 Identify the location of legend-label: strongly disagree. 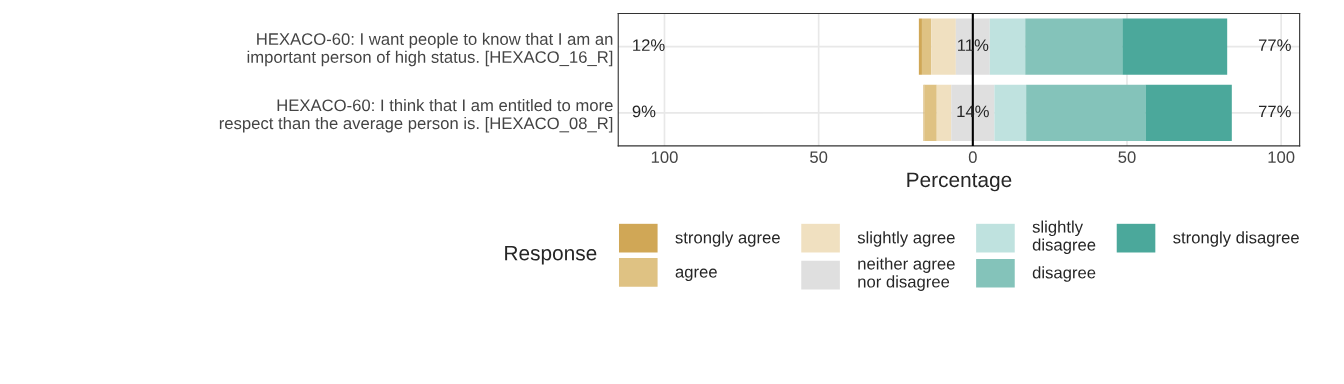
(1236, 239).